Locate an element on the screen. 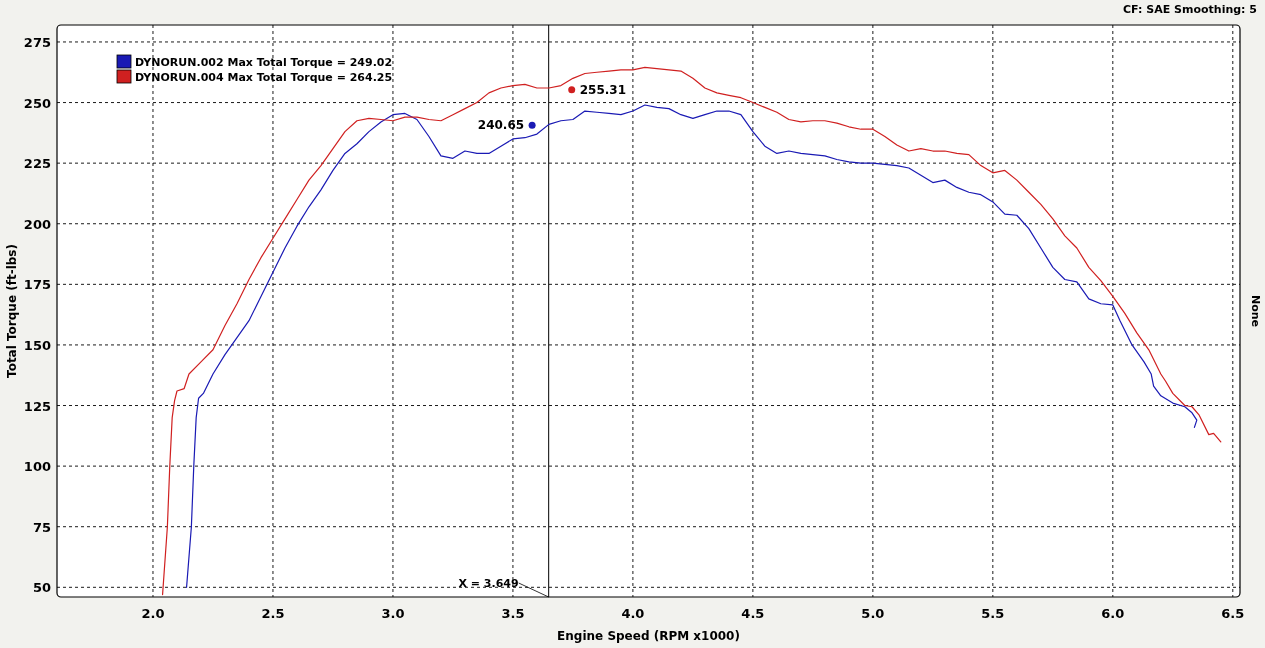 Image resolution: width=1265 pixels, height=648 pixels. y-tick-label: 225 is located at coordinates (37, 164).